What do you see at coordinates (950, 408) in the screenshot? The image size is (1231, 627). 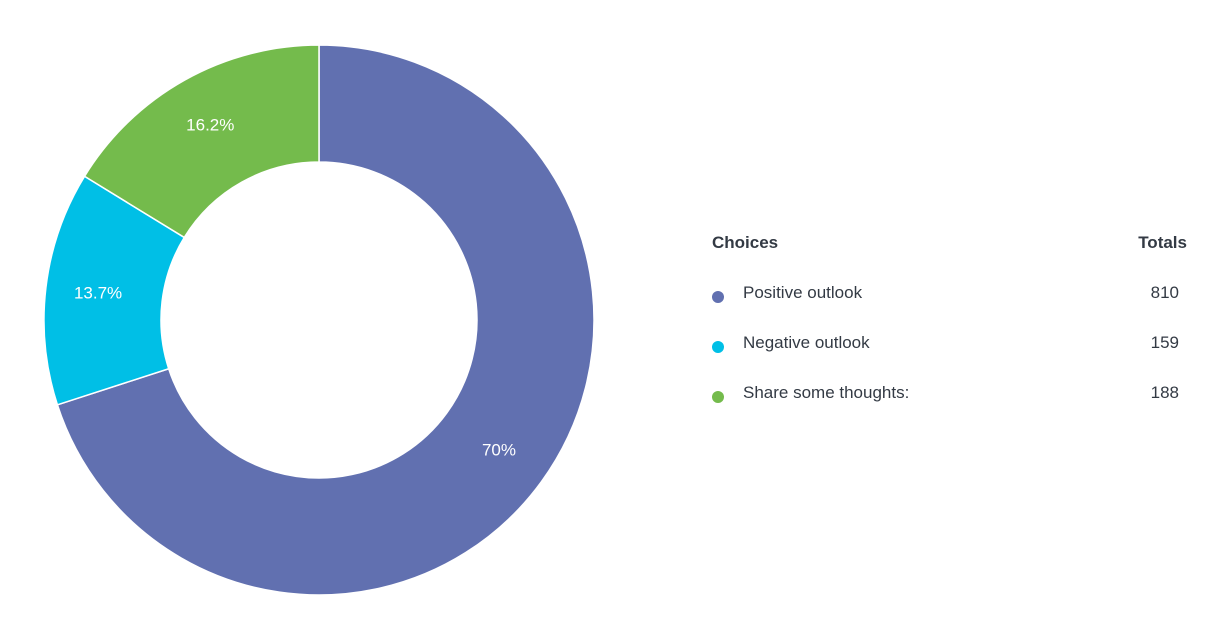 I see `legend-row-thoughts: Share some thoughts: 188` at bounding box center [950, 408].